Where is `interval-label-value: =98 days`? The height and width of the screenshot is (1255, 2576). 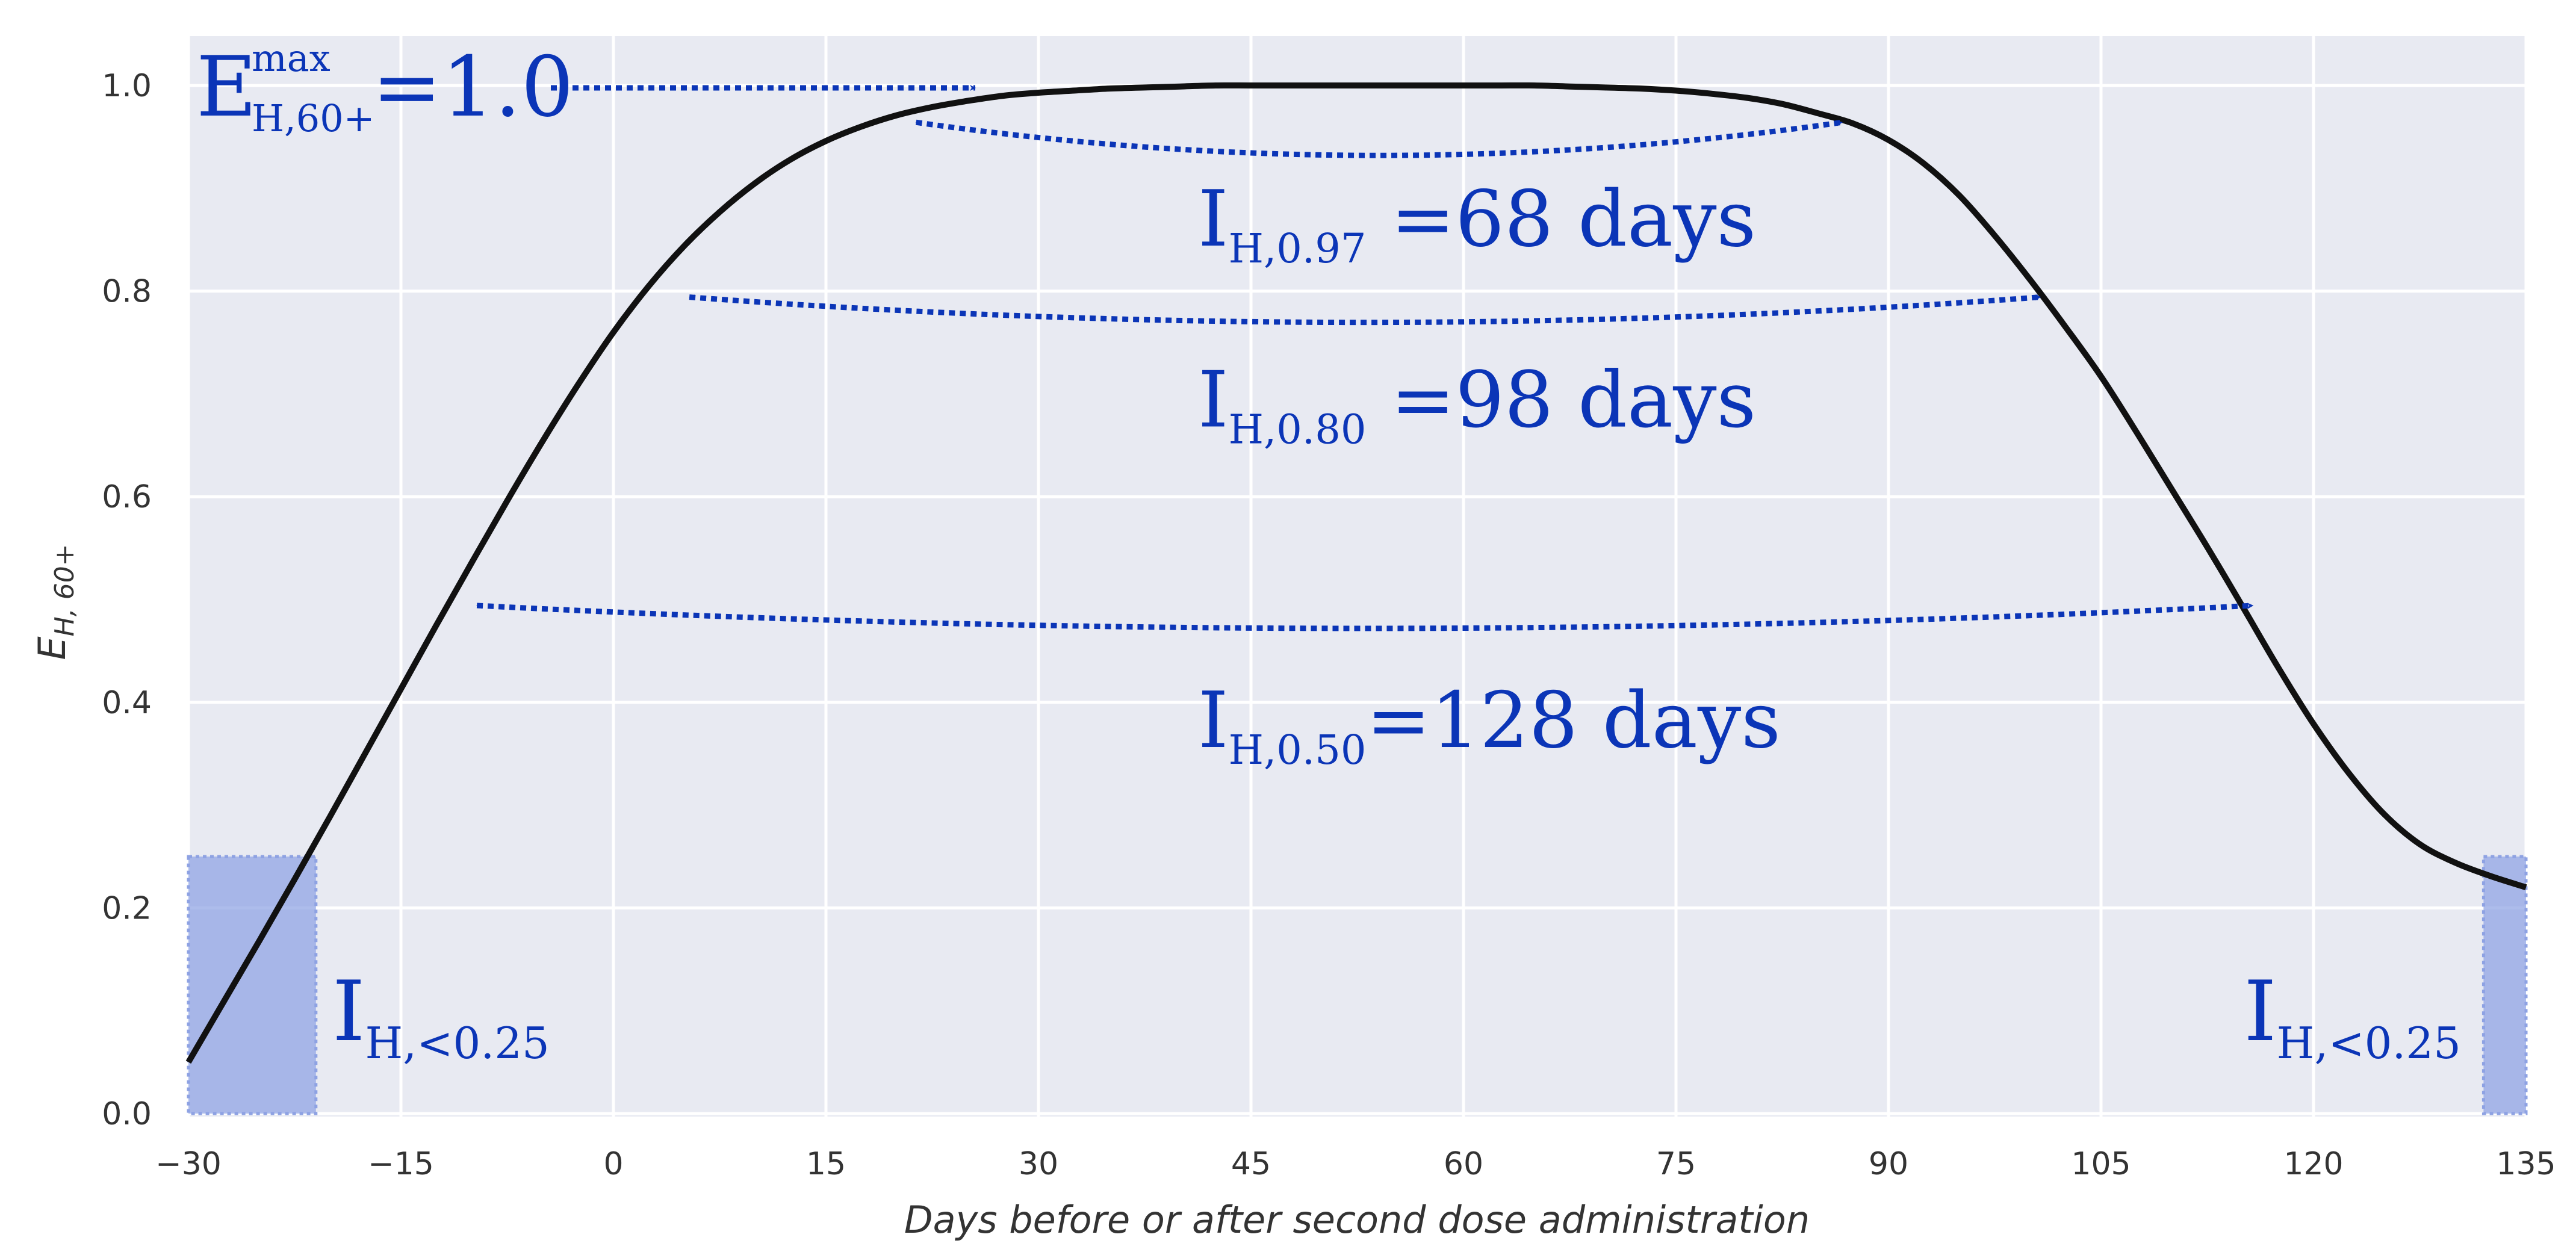 interval-label-value: =98 days is located at coordinates (1561, 401).